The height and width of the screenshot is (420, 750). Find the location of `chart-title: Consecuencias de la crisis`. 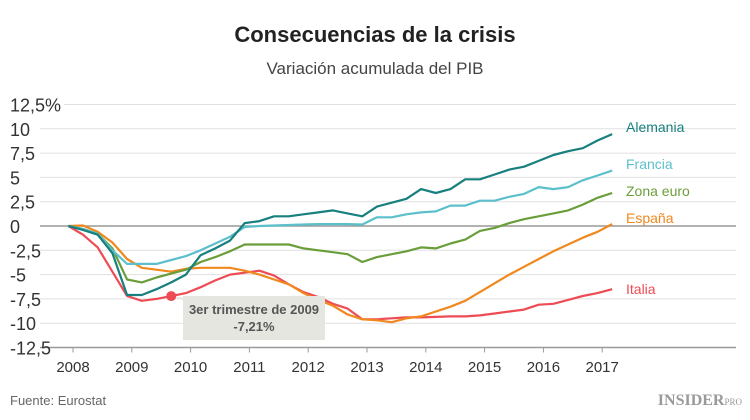

chart-title: Consecuencias de la crisis is located at coordinates (374, 34).